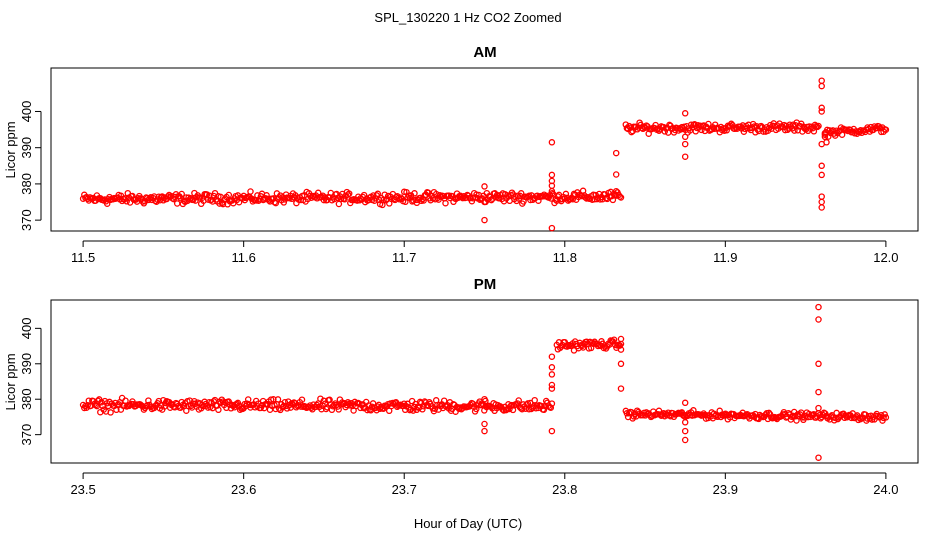  I want to click on pm-x-tick-label: 23.9, so click(725, 489).